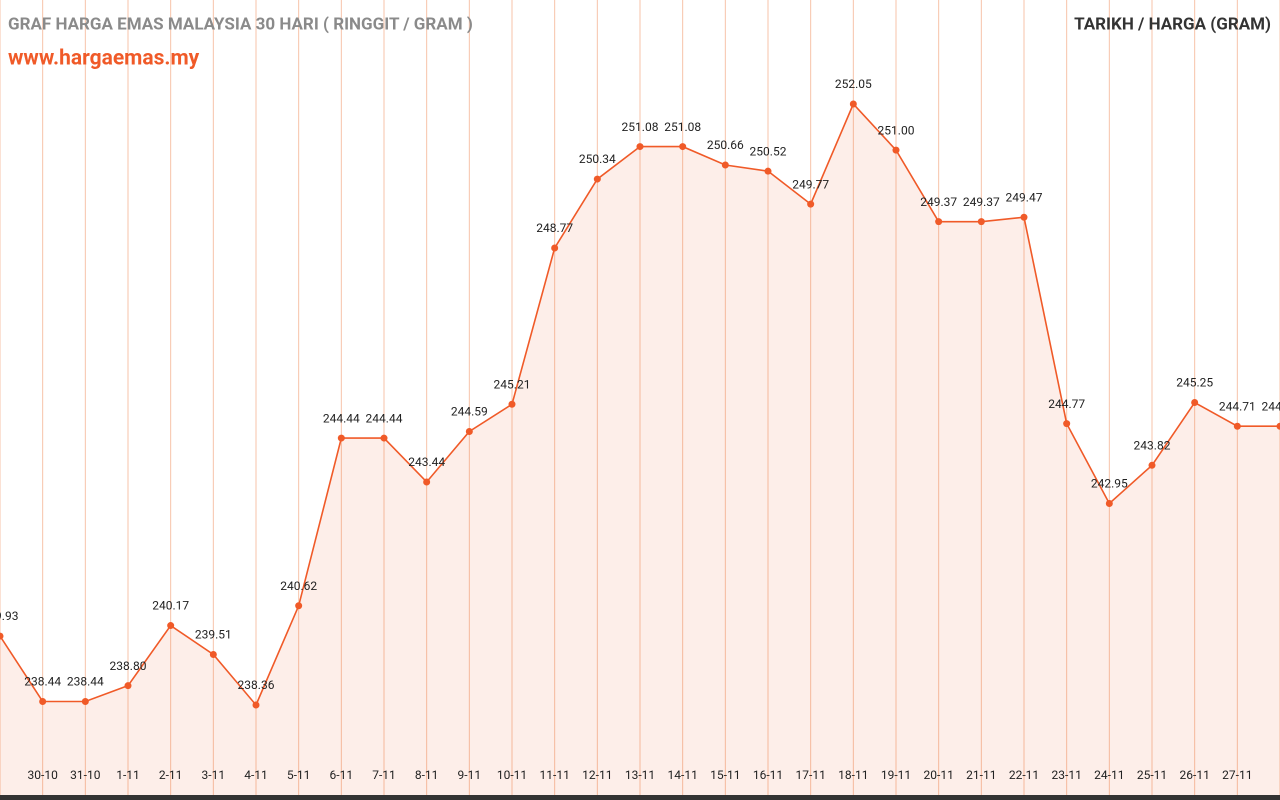 The width and height of the screenshot is (1280, 800). Describe the element at coordinates (1237, 775) in the screenshot. I see `x-tick-label: 27-11` at that location.